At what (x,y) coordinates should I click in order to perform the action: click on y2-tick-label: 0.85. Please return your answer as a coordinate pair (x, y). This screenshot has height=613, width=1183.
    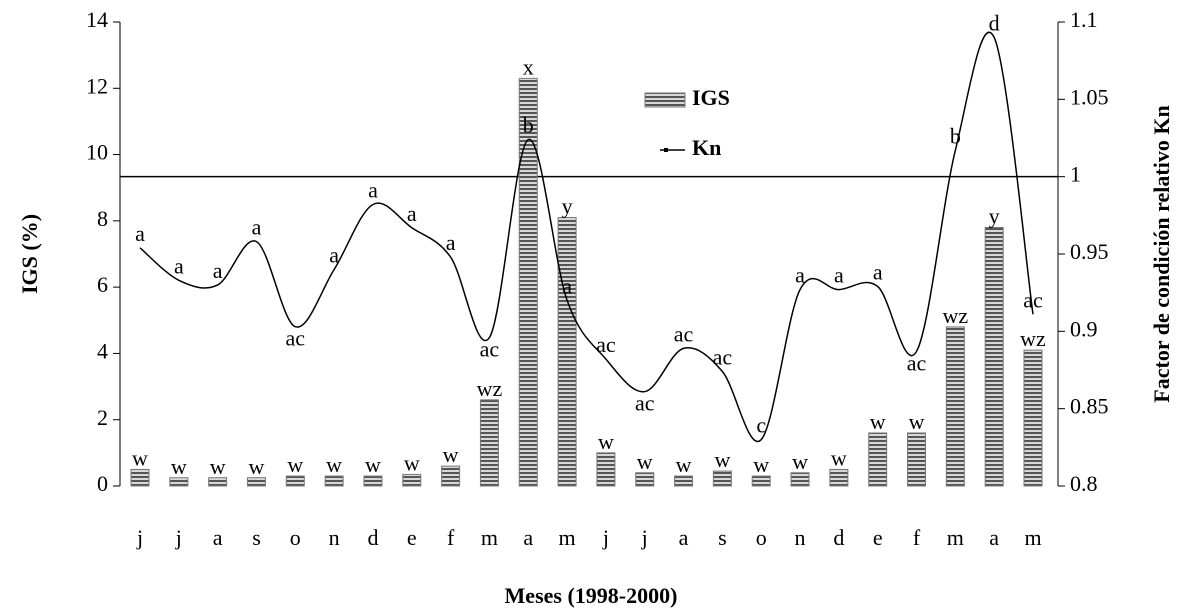
    Looking at the image, I should click on (1089, 406).